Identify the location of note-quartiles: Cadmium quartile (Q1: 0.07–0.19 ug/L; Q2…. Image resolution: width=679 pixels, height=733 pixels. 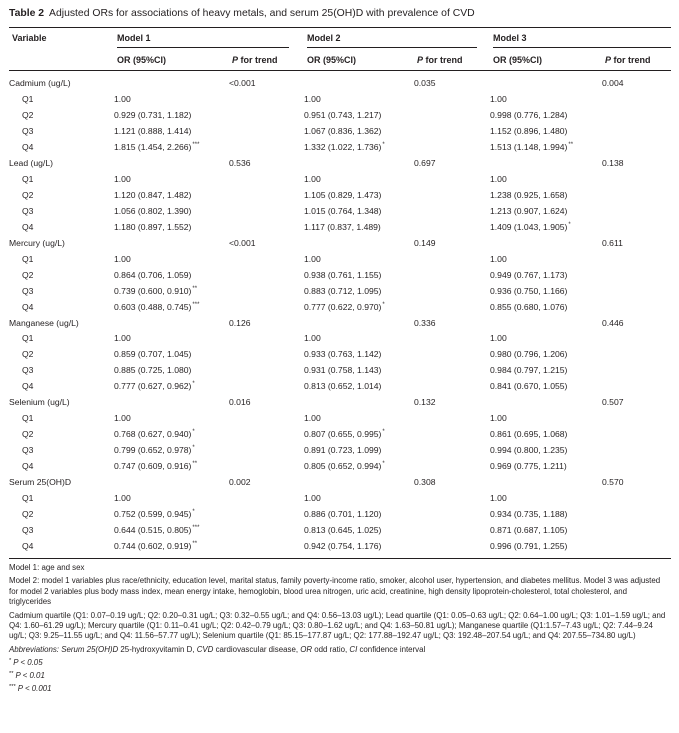
(337, 625).